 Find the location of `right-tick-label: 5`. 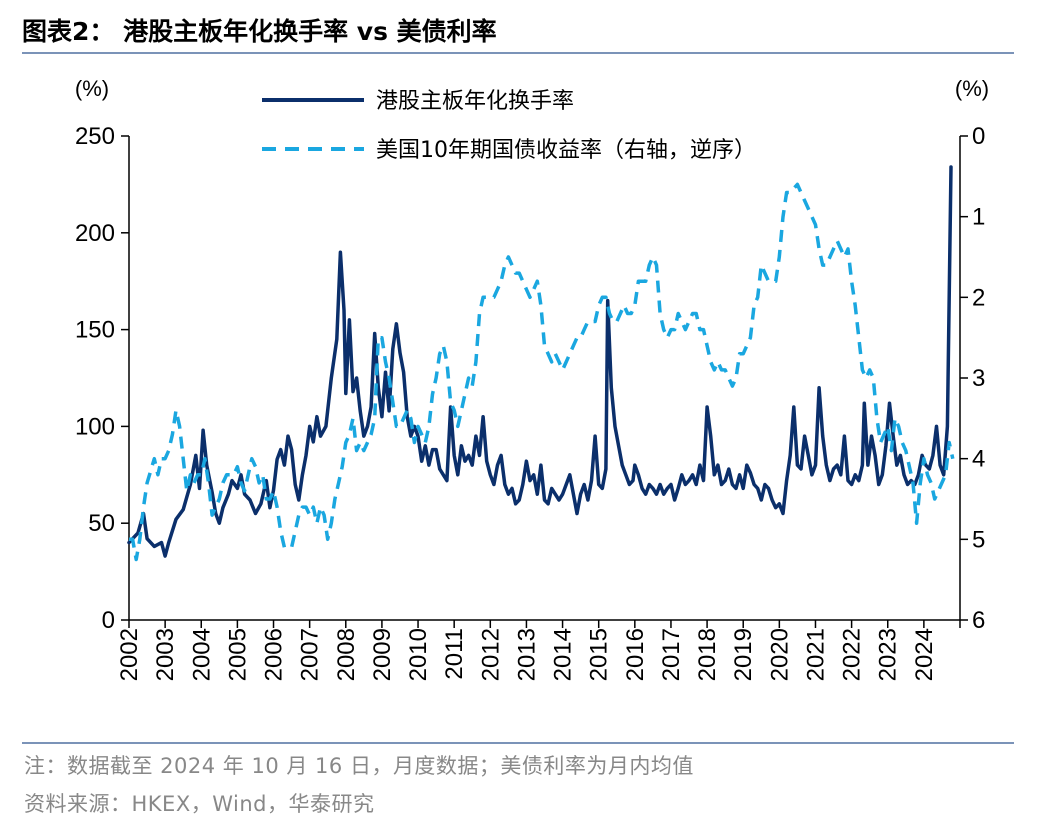

right-tick-label: 5 is located at coordinates (978, 539).